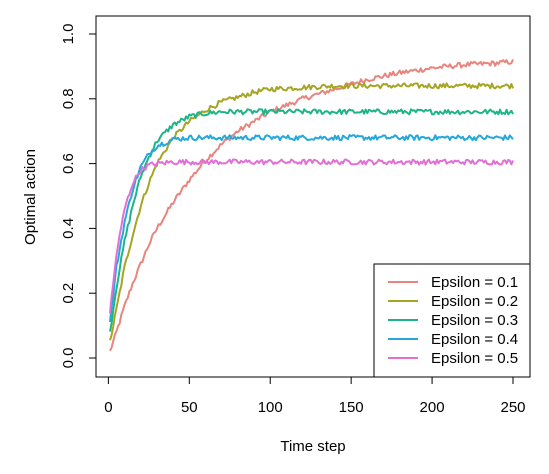  I want to click on y-axis: 0.0 0.2 0.4 0.6 0.8 1.0, so click(78, 196).